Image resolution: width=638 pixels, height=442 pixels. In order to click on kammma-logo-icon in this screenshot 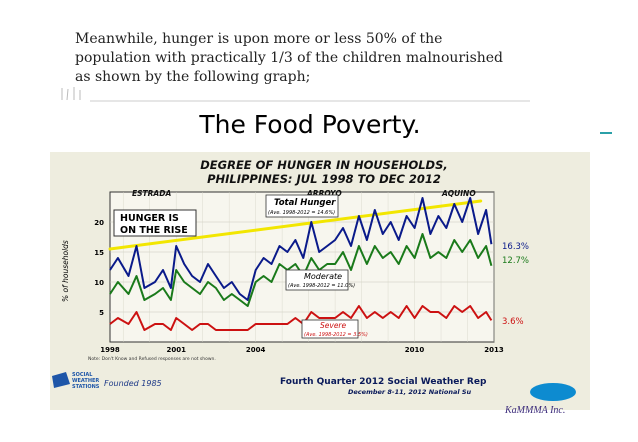, I will do `click(553, 392)`.